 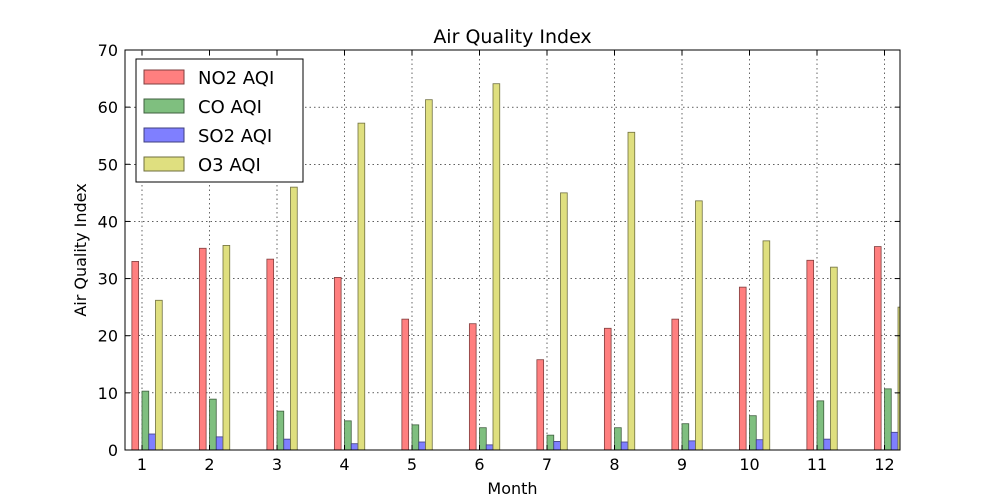 What do you see at coordinates (80, 249) in the screenshot?
I see `y-axis-label: Air Quality Index` at bounding box center [80, 249].